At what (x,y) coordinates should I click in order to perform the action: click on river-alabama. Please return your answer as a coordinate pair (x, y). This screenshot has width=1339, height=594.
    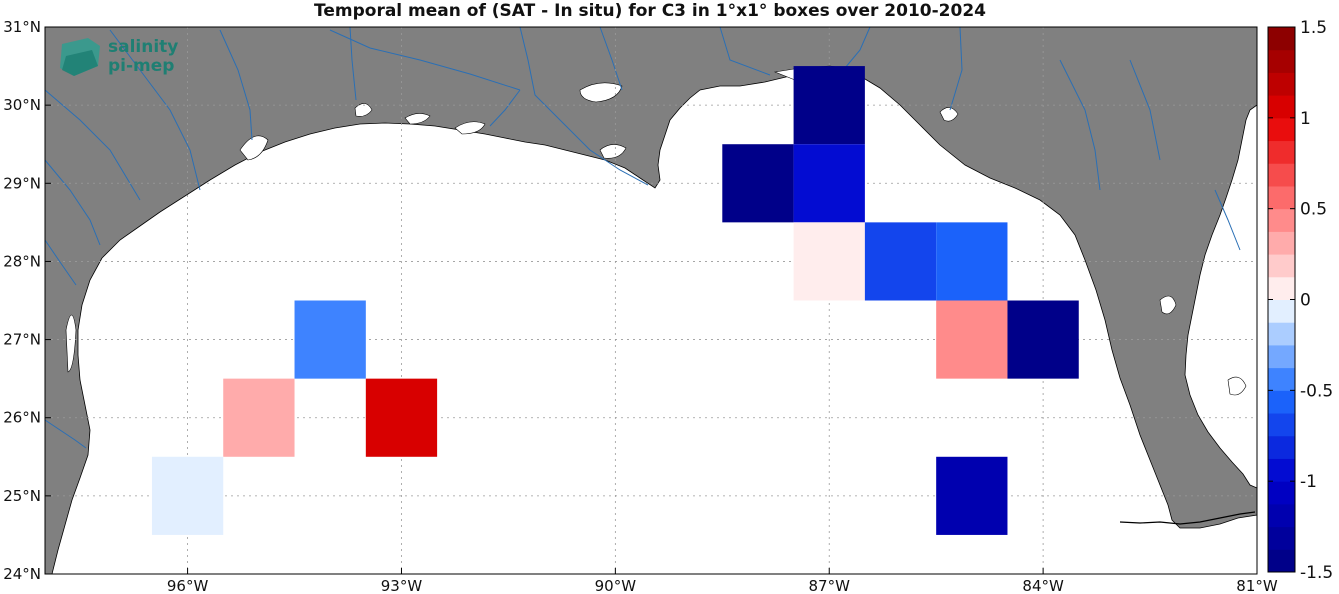
    Looking at the image, I should click on (857, 47).